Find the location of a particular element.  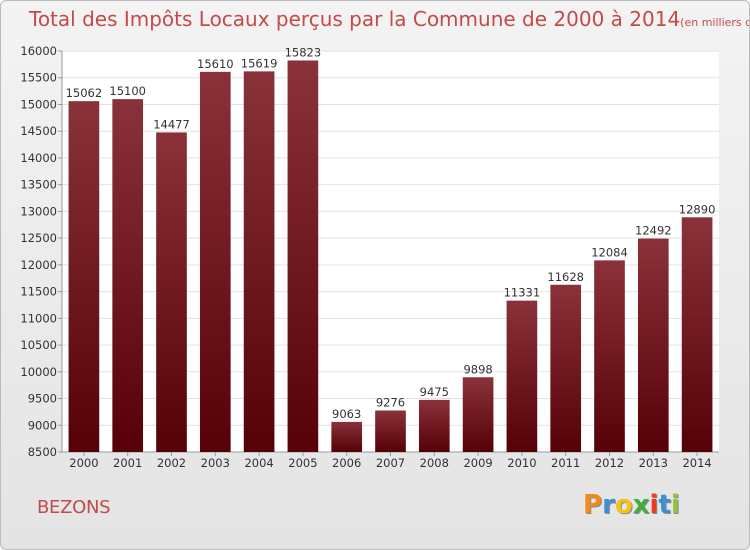

x-tick-label: 2003 is located at coordinates (215, 463).